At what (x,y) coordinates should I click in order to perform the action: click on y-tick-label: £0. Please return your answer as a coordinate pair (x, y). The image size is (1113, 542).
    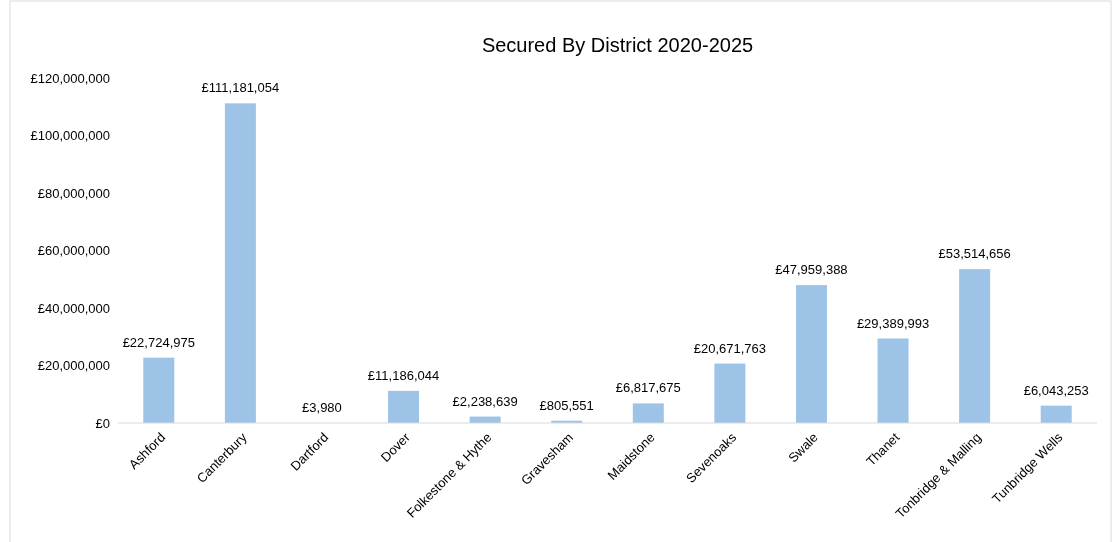
    Looking at the image, I should click on (102, 423).